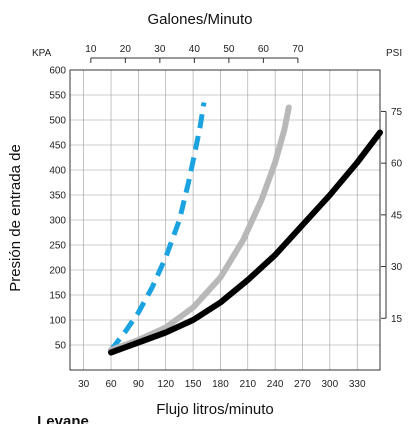 This screenshot has height=424, width=409. I want to click on x-tick-label: 30, so click(84, 384).